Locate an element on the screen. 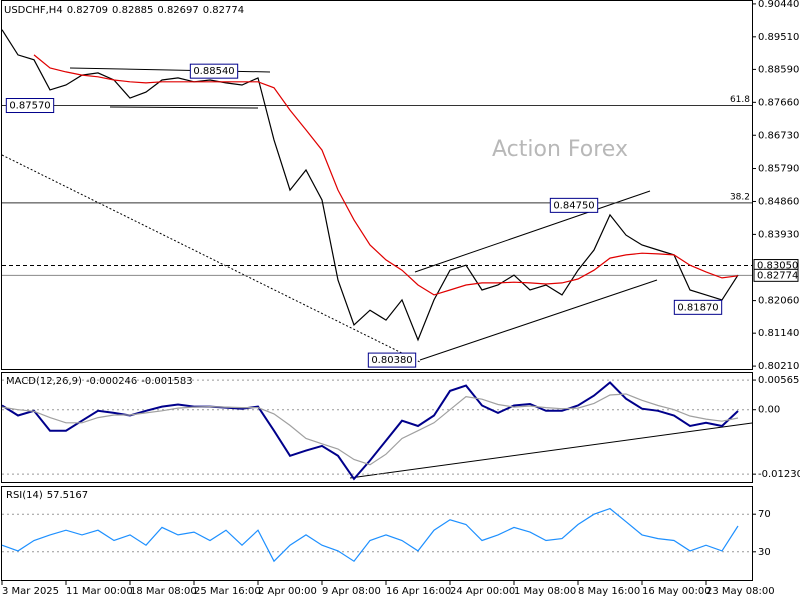 Image resolution: width=800 pixels, height=600 pixels. y-tick-label: 70 is located at coordinates (764, 514).